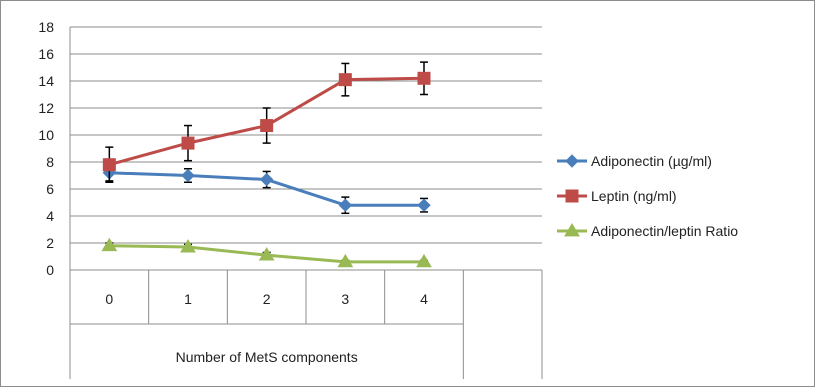 This screenshot has height=391, width=815. What do you see at coordinates (109, 299) in the screenshot?
I see `x-tick-label: 0` at bounding box center [109, 299].